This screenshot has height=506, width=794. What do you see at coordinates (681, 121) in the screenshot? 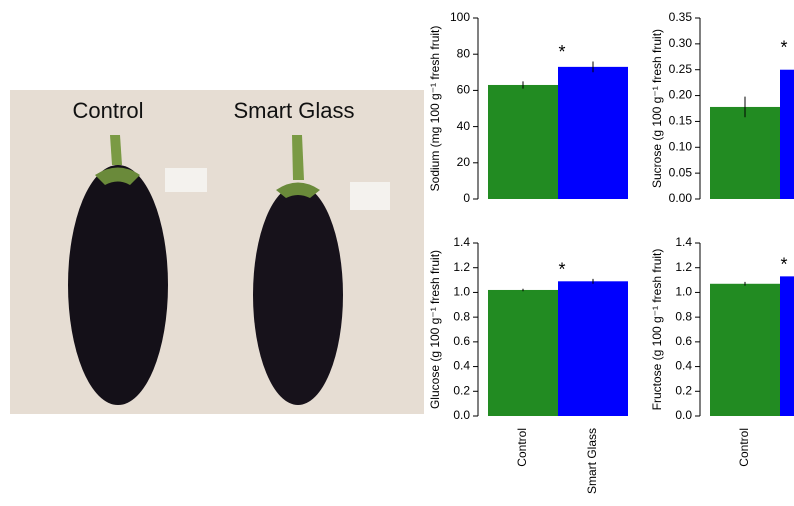
I see `y-tick-label: 0.15` at bounding box center [681, 121].